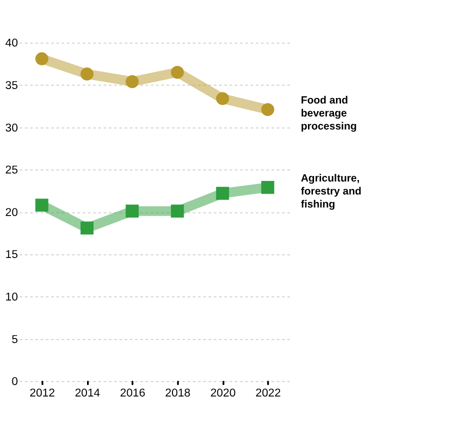 The width and height of the screenshot is (467, 439). What do you see at coordinates (331, 192) in the screenshot?
I see `text: Agriculture, forestry and fishing` at bounding box center [331, 192].